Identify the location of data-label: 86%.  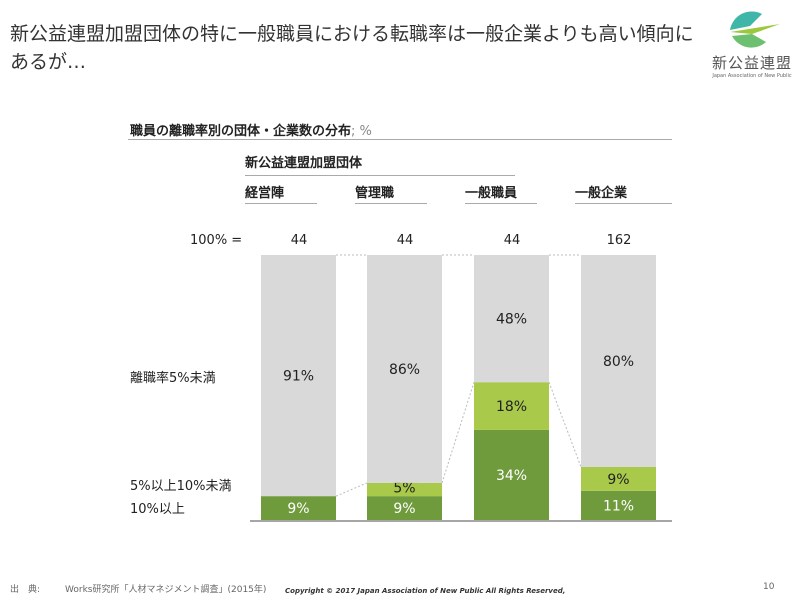
(404, 370).